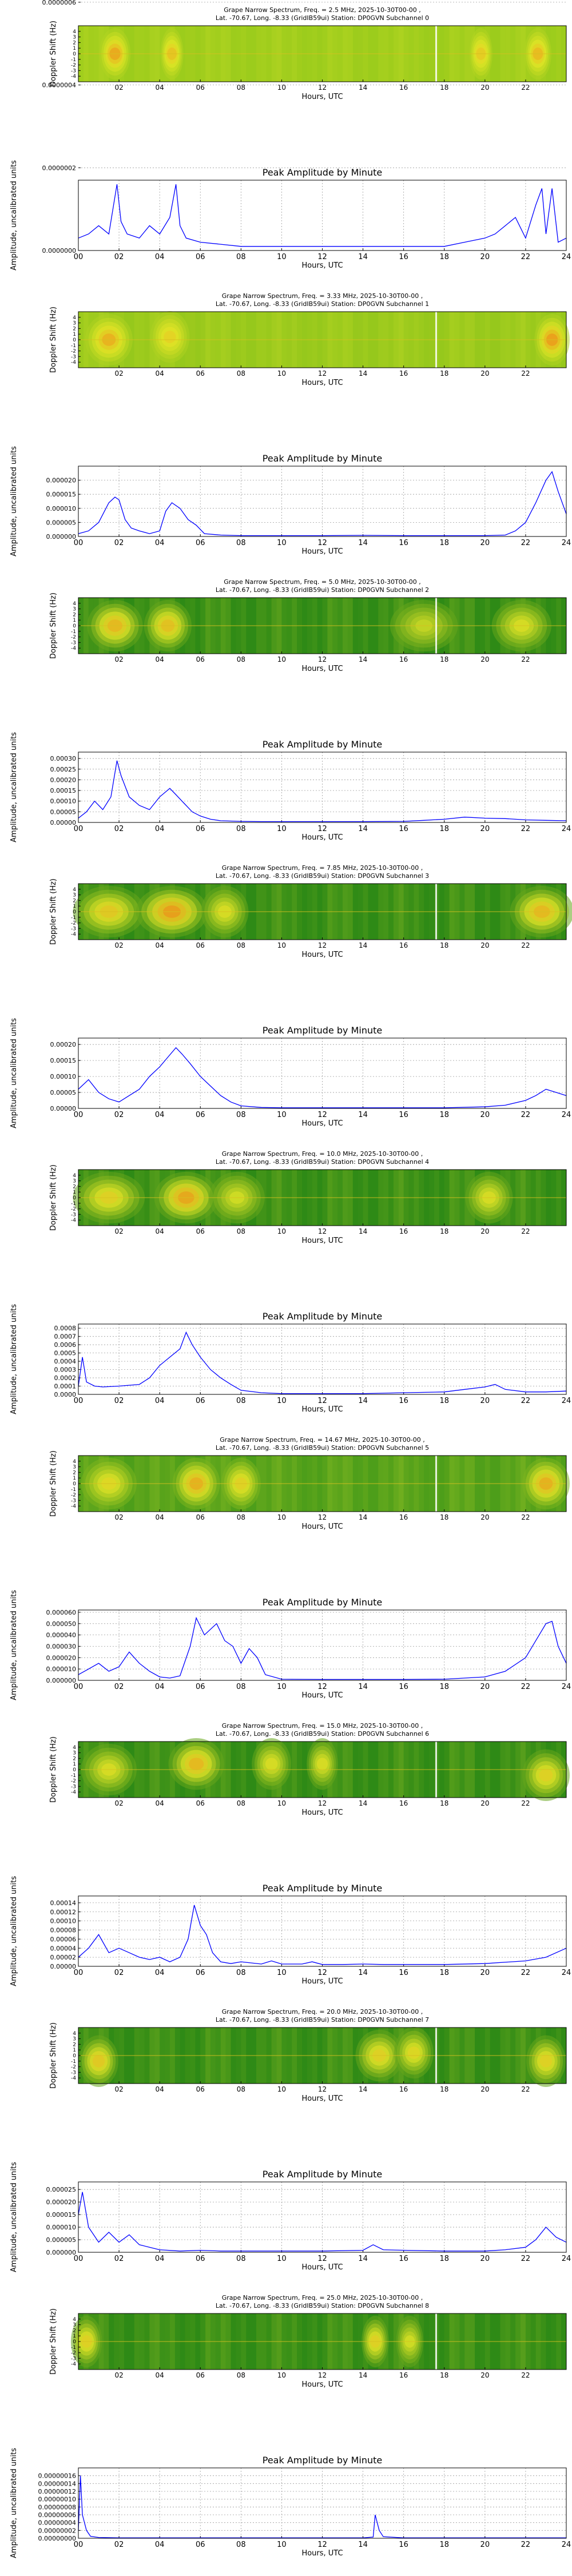 This screenshot has height=2576, width=572. I want to click on y-tick-label: 0.00030, so click(63, 758).